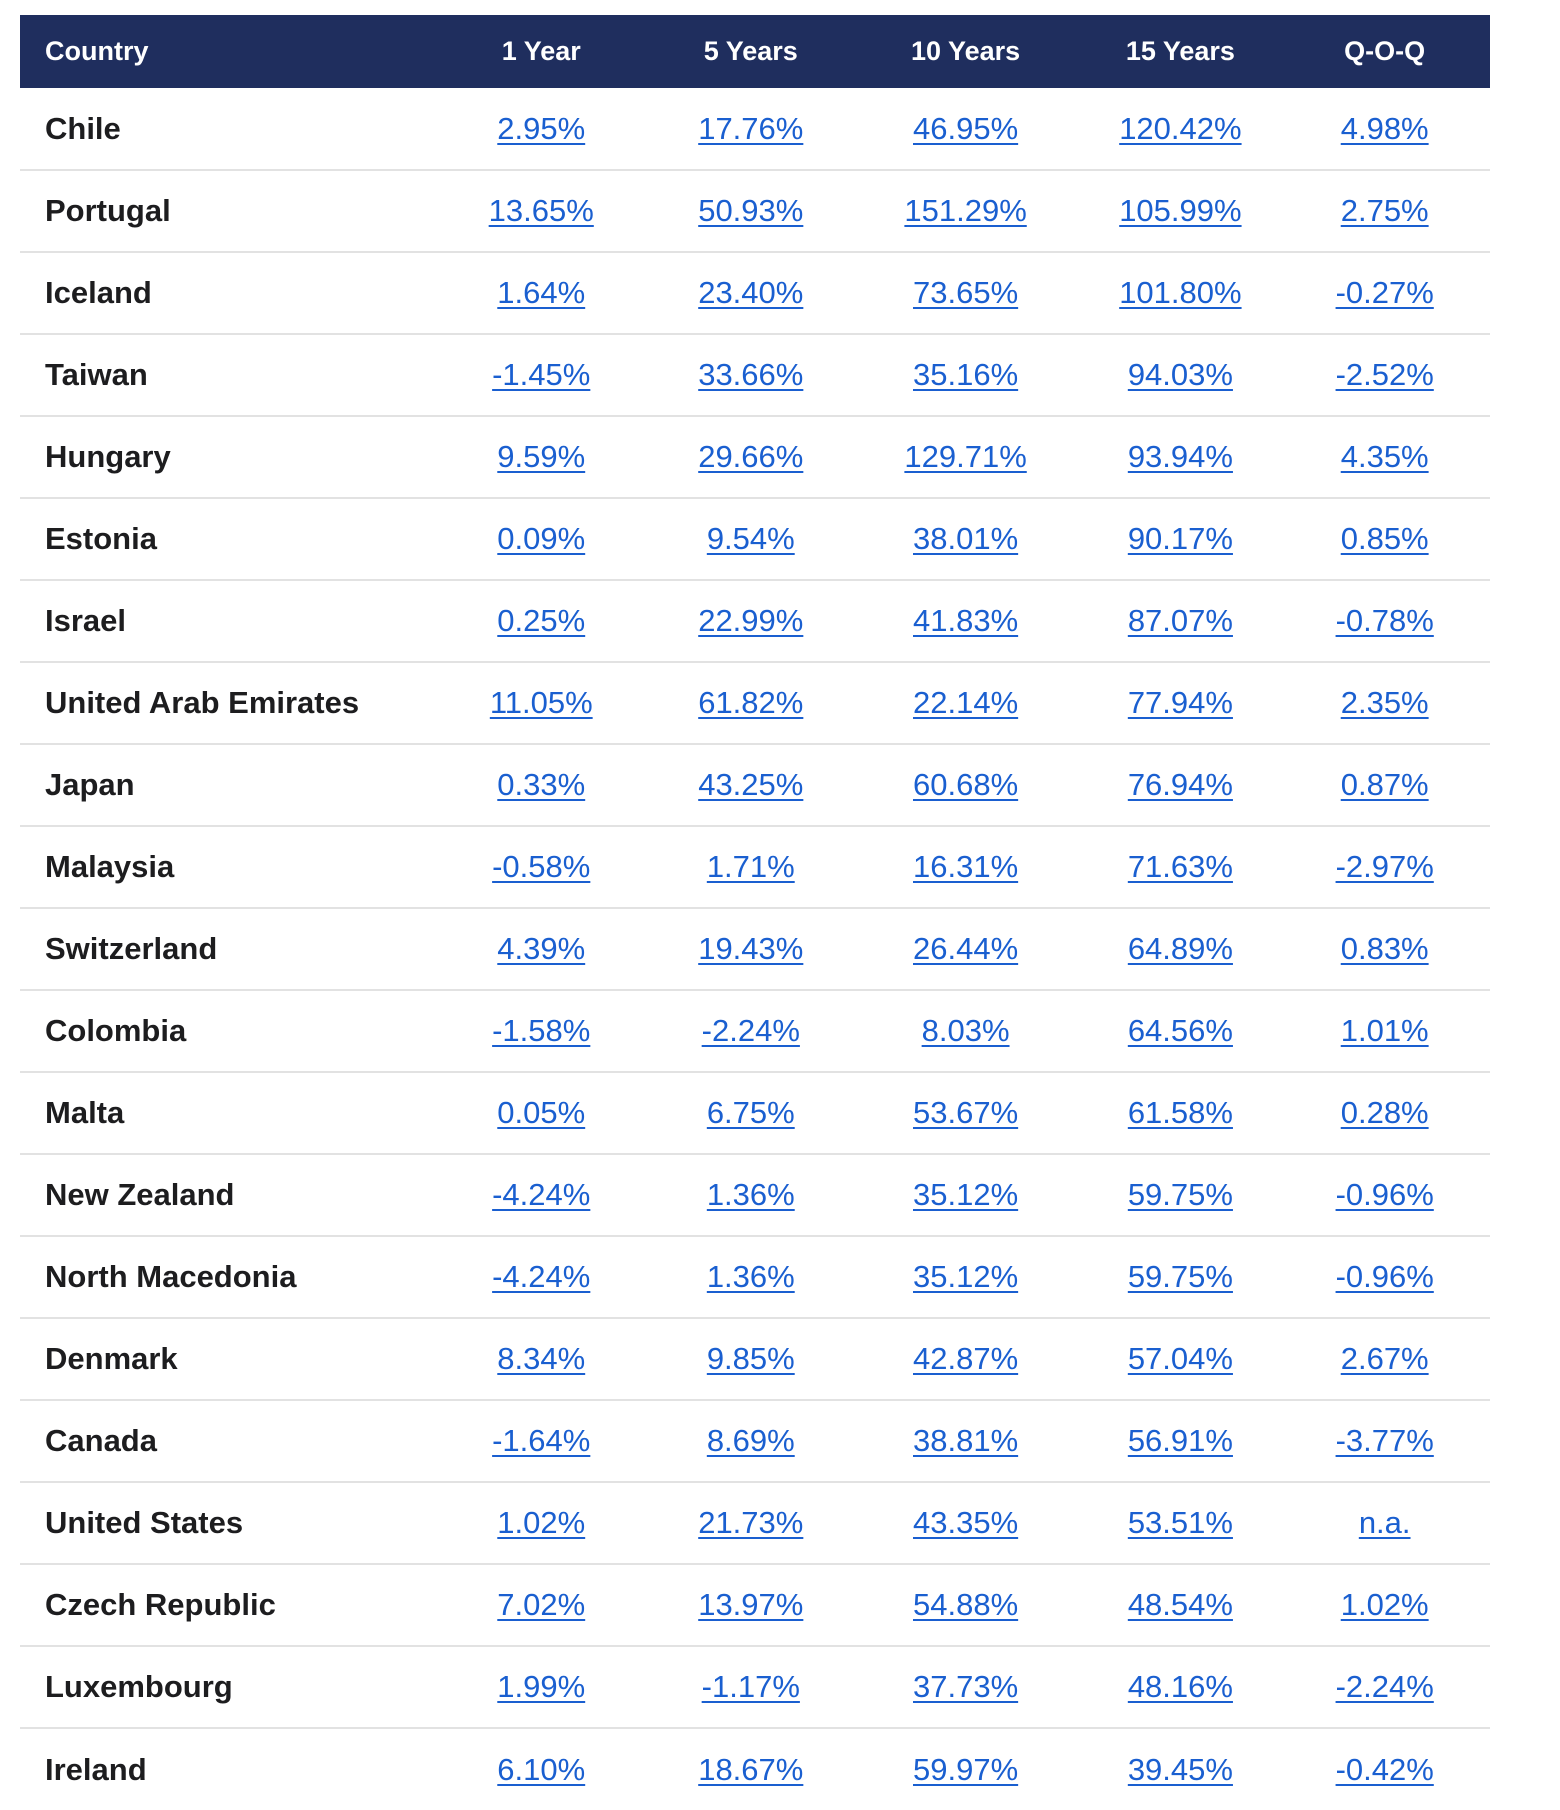 The image size is (1560, 1810). What do you see at coordinates (1384, 1604) in the screenshot?
I see `cell-qoq-link: 1.02%` at bounding box center [1384, 1604].